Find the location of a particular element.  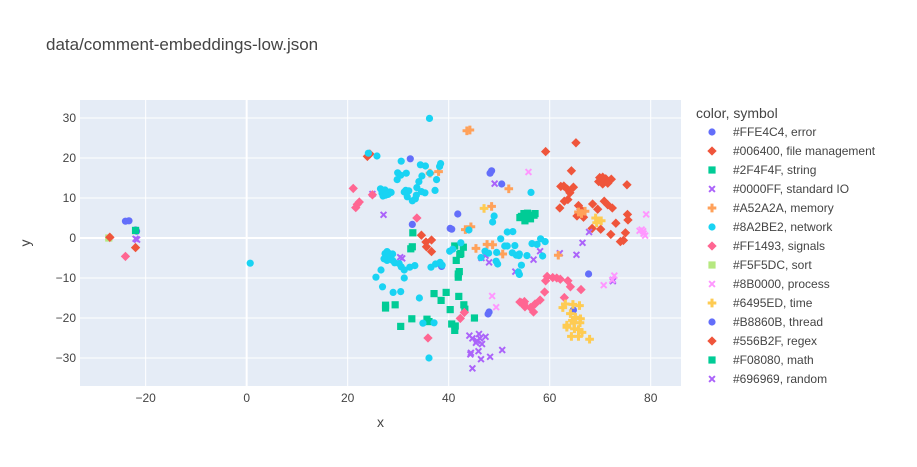

legend-item: #F5F5DC, sort is located at coordinates (760, 265).